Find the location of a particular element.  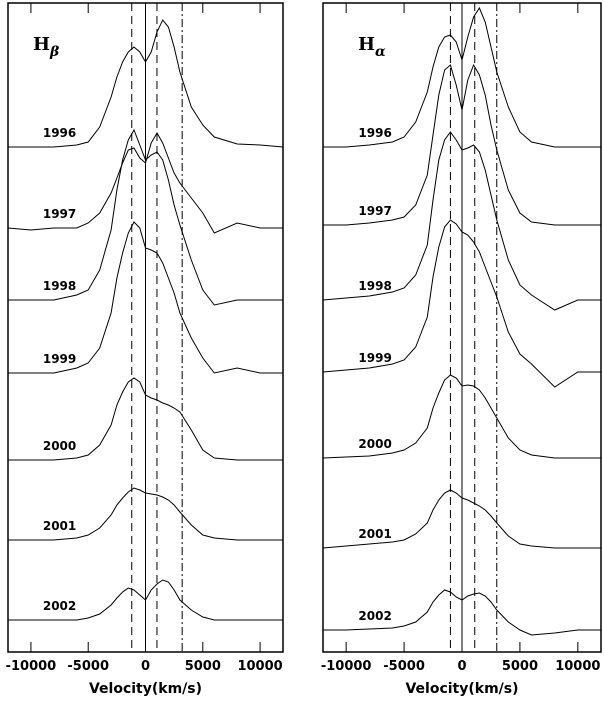

panel-label-sub: β is located at coordinates (54, 52).